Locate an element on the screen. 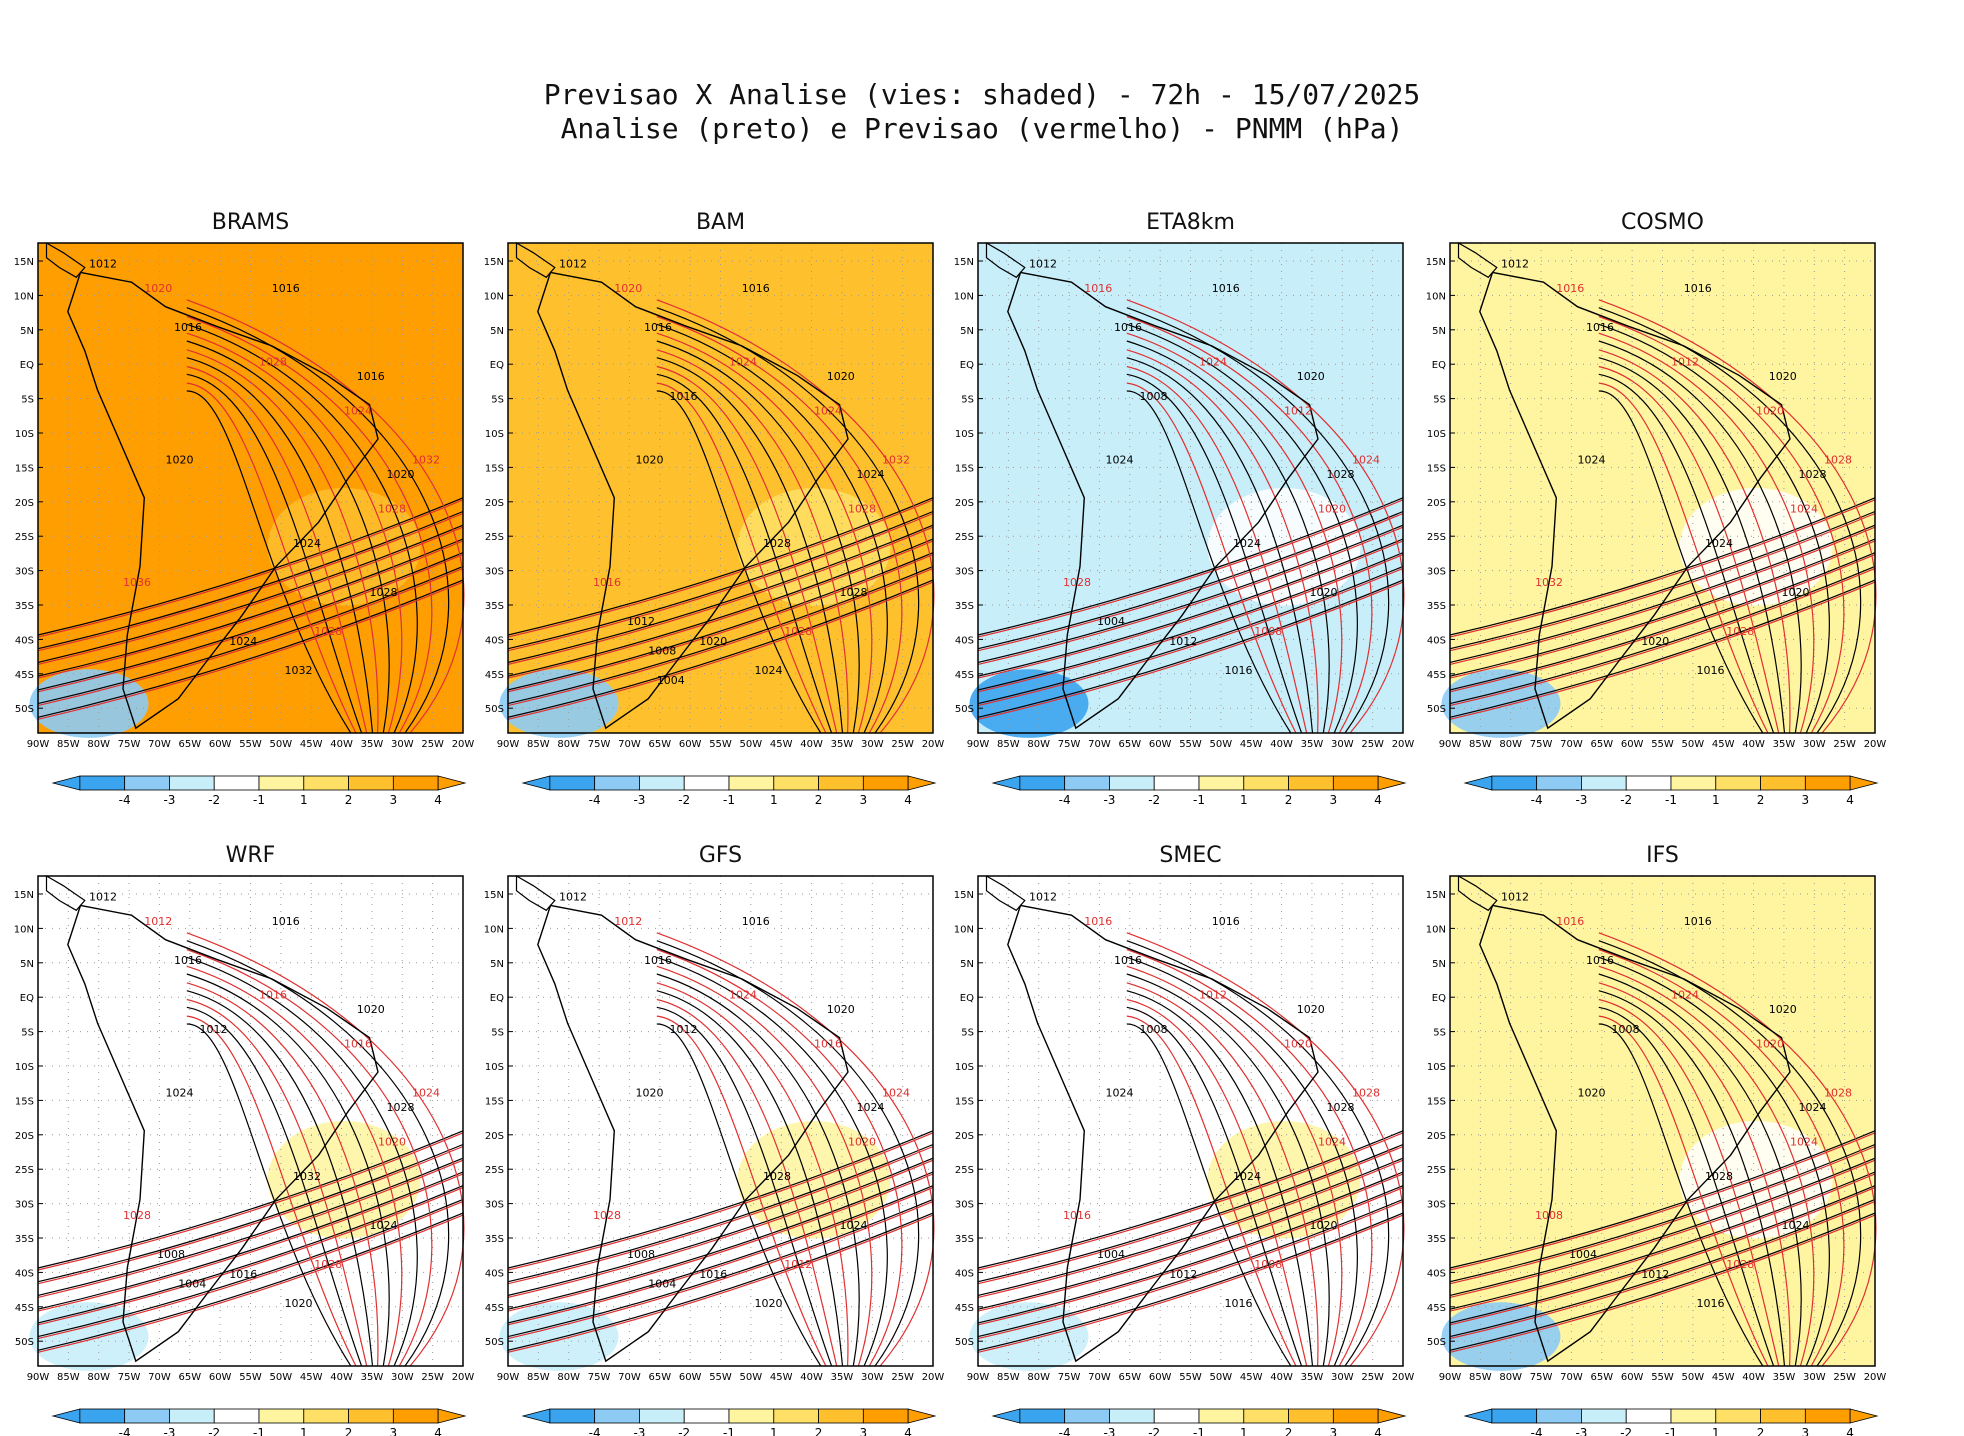 This screenshot has height=1436, width=1964. y-tick-label: 10N is located at coordinates (1436, 296).